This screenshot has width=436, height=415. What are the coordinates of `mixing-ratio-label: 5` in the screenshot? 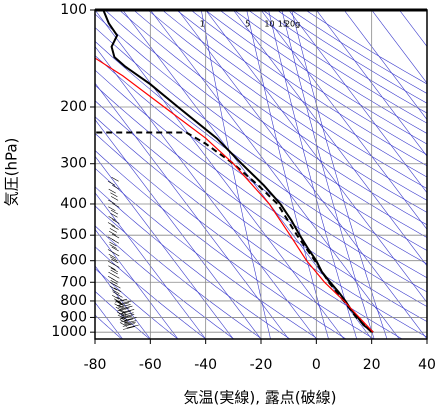 It's located at (247, 24).